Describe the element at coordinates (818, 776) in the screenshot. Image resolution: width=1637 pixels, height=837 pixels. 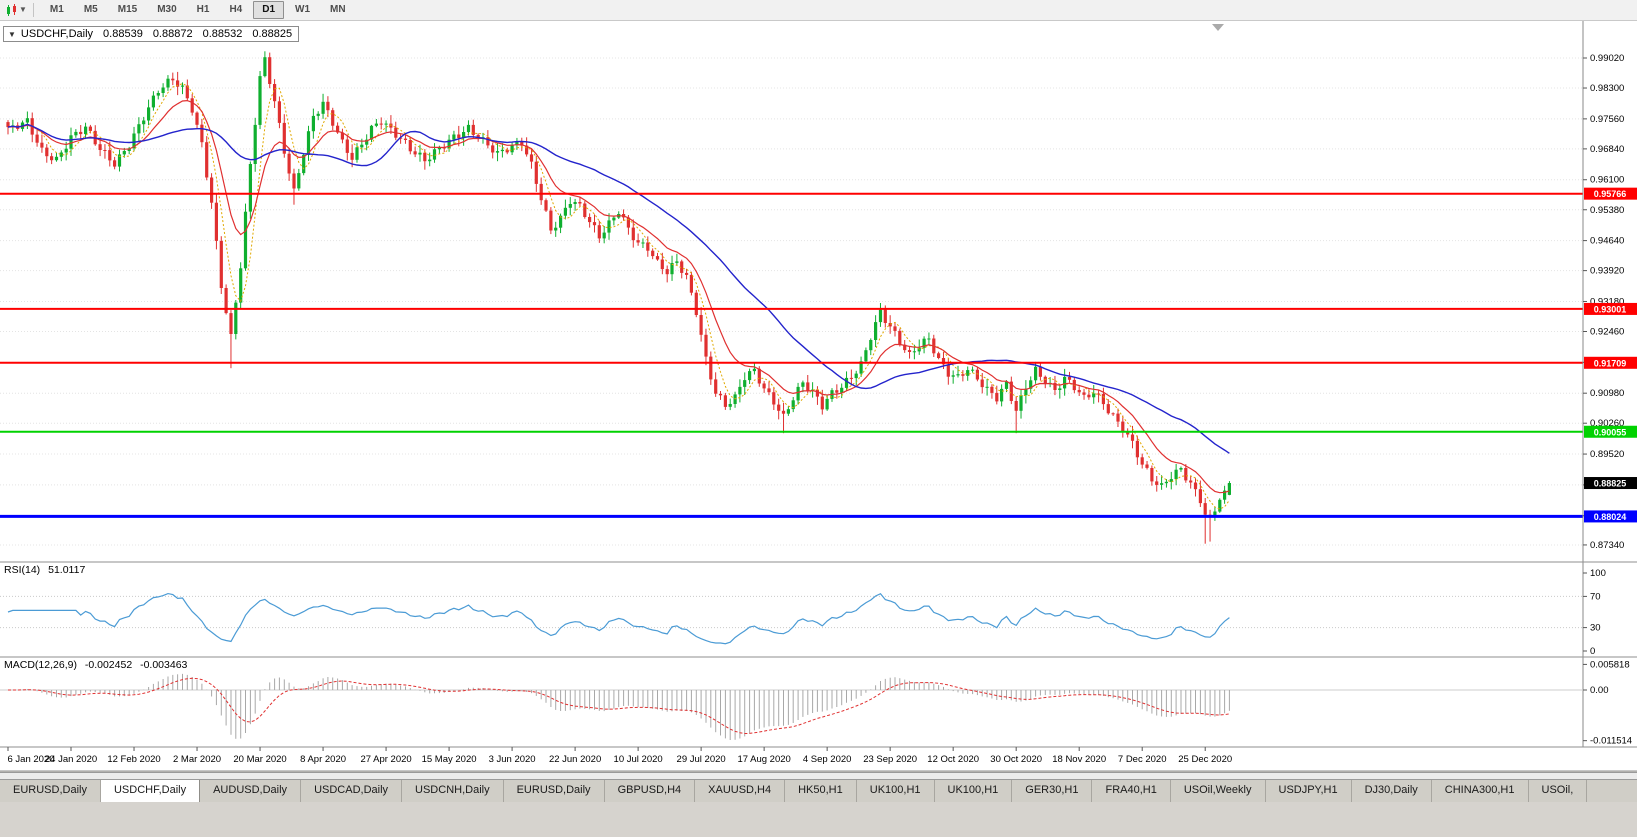
I see `horizontal-scrollbar-strip` at that location.